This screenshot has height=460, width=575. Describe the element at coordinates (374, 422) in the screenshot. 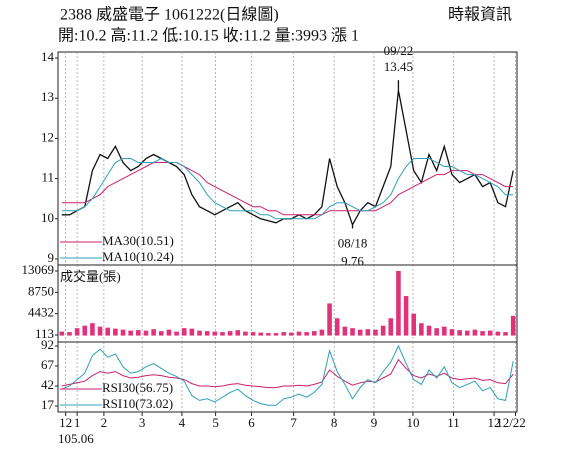

I see `x-tick-label: 9` at that location.